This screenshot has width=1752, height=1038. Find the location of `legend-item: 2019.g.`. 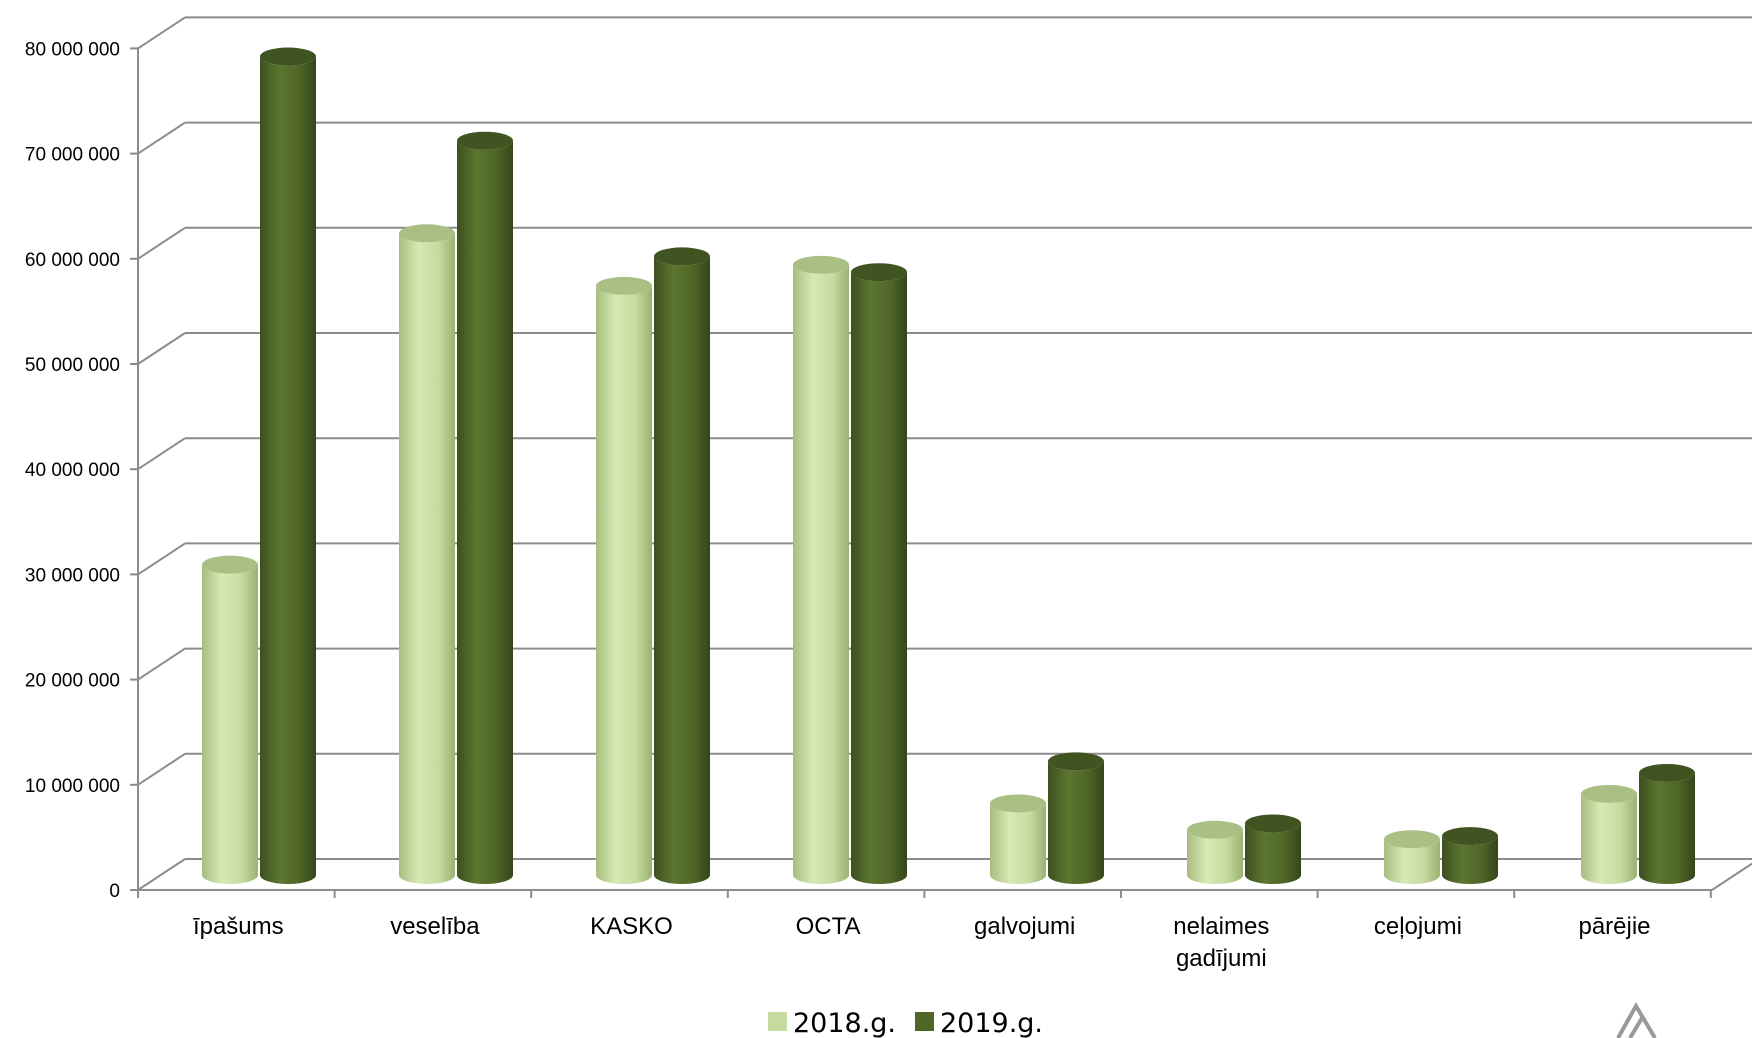

legend-item: 2019.g. is located at coordinates (979, 1023).